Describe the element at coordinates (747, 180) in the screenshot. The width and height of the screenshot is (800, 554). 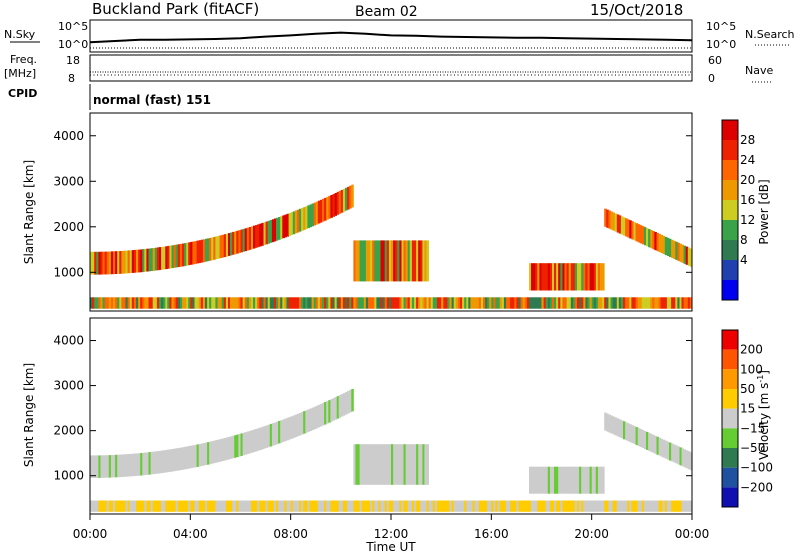
I see `colorbar-tick-label: 20` at that location.